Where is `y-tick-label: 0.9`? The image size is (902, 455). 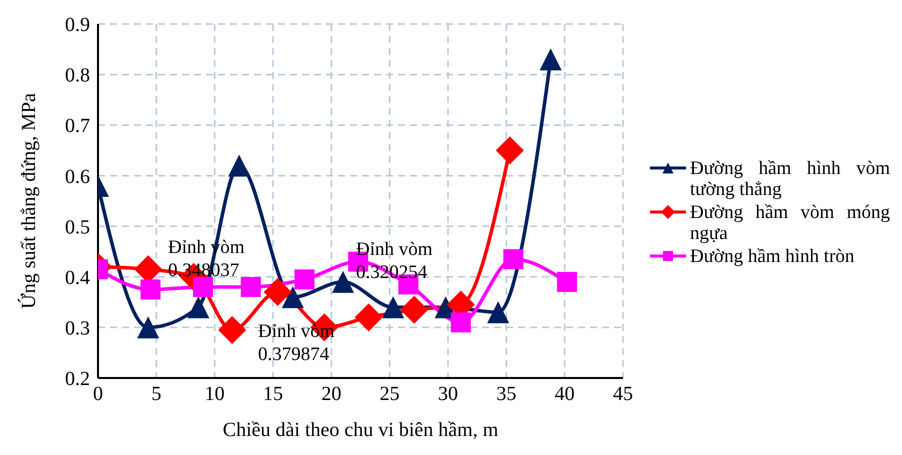 y-tick-label: 0.9 is located at coordinates (77, 25).